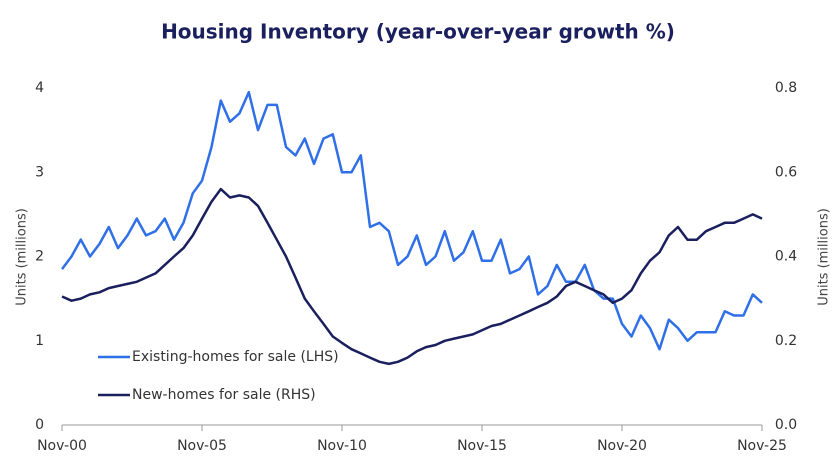 The width and height of the screenshot is (840, 472). Describe the element at coordinates (786, 425) in the screenshot. I see `y2-tick-label: 0.0` at that location.